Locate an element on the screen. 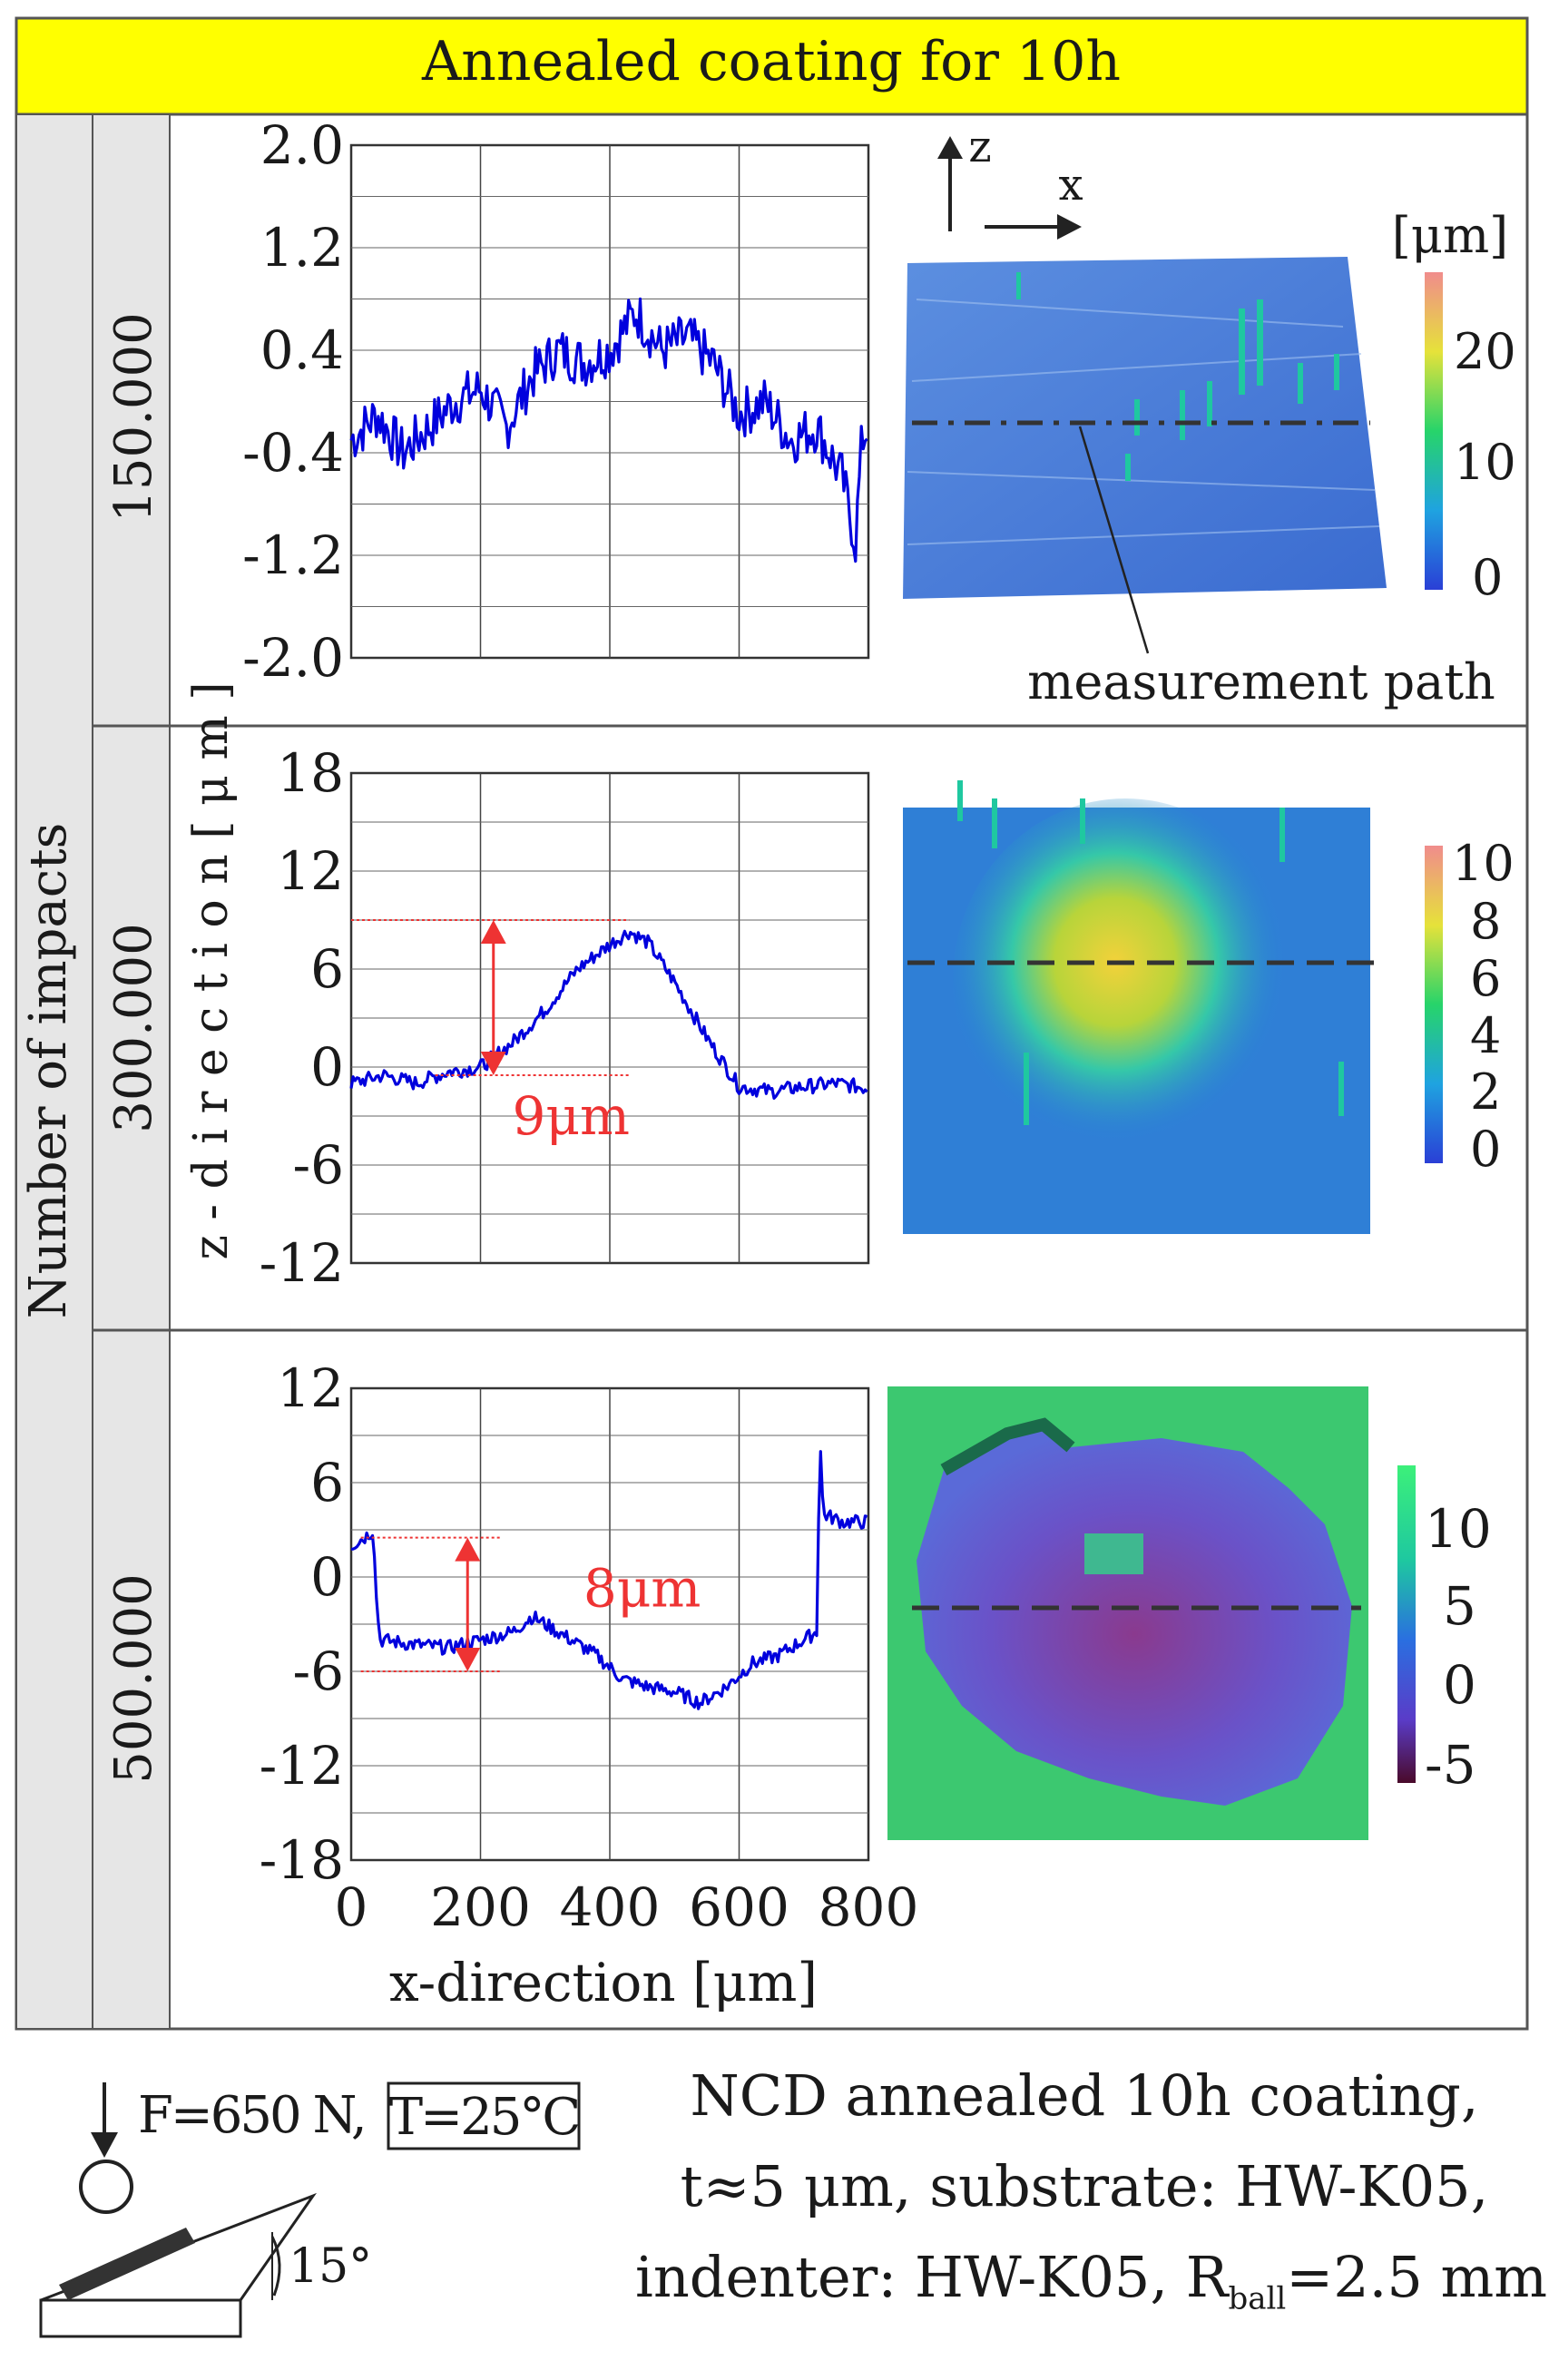 The width and height of the screenshot is (1549, 2380). impacts-column is located at coordinates (54, 1071).